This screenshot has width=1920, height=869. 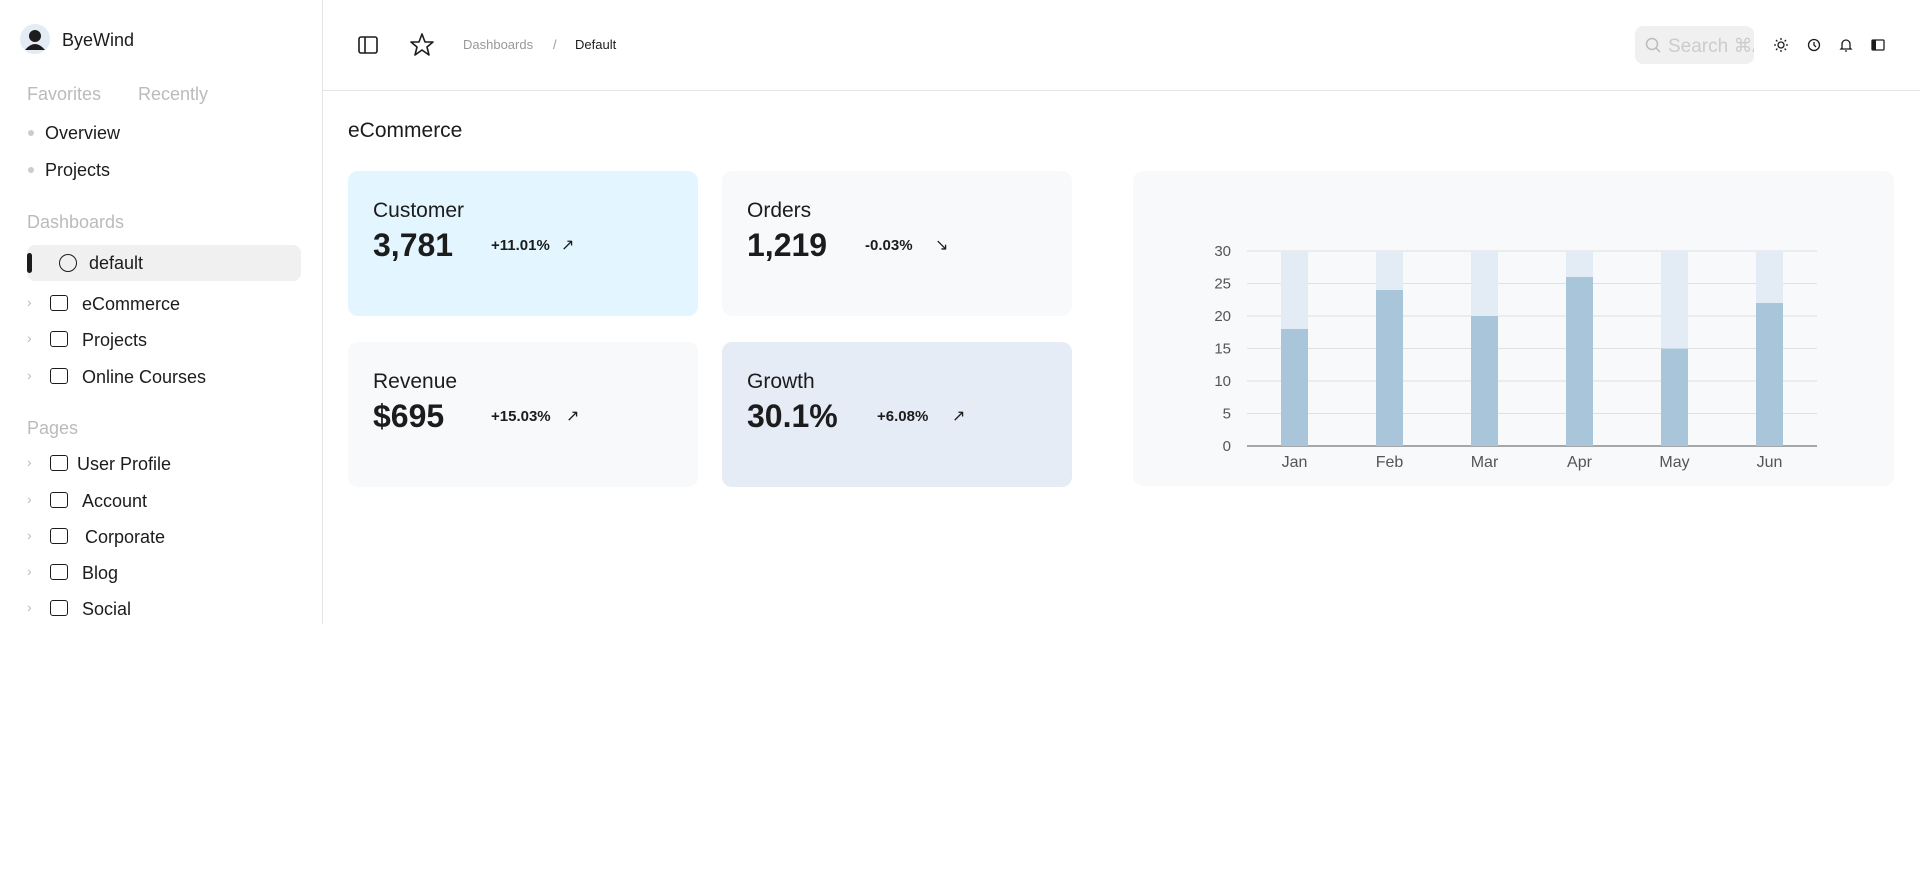 What do you see at coordinates (35, 39) in the screenshot?
I see `avatar` at bounding box center [35, 39].